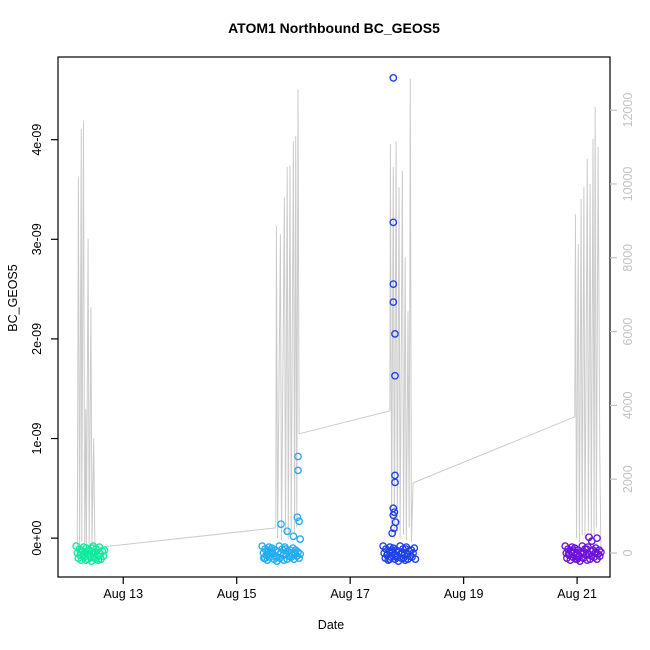  What do you see at coordinates (577, 594) in the screenshot?
I see `x-tick-label: Aug 21` at bounding box center [577, 594].